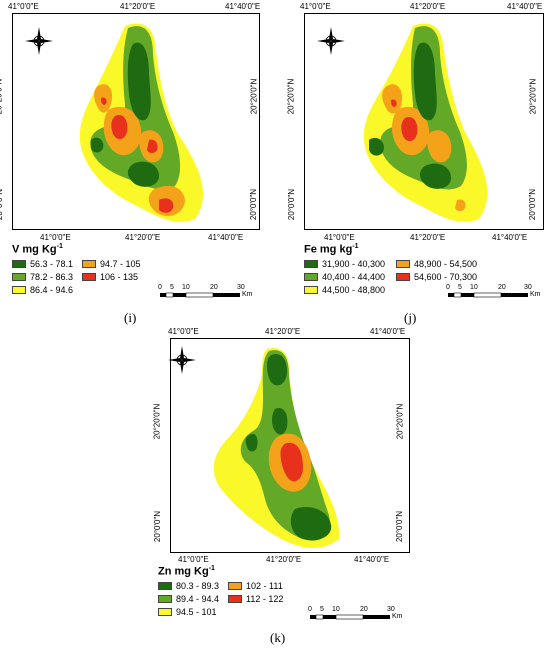 This screenshot has width=550, height=649. I want to click on legend-item: 54,600 - 70,300, so click(436, 277).